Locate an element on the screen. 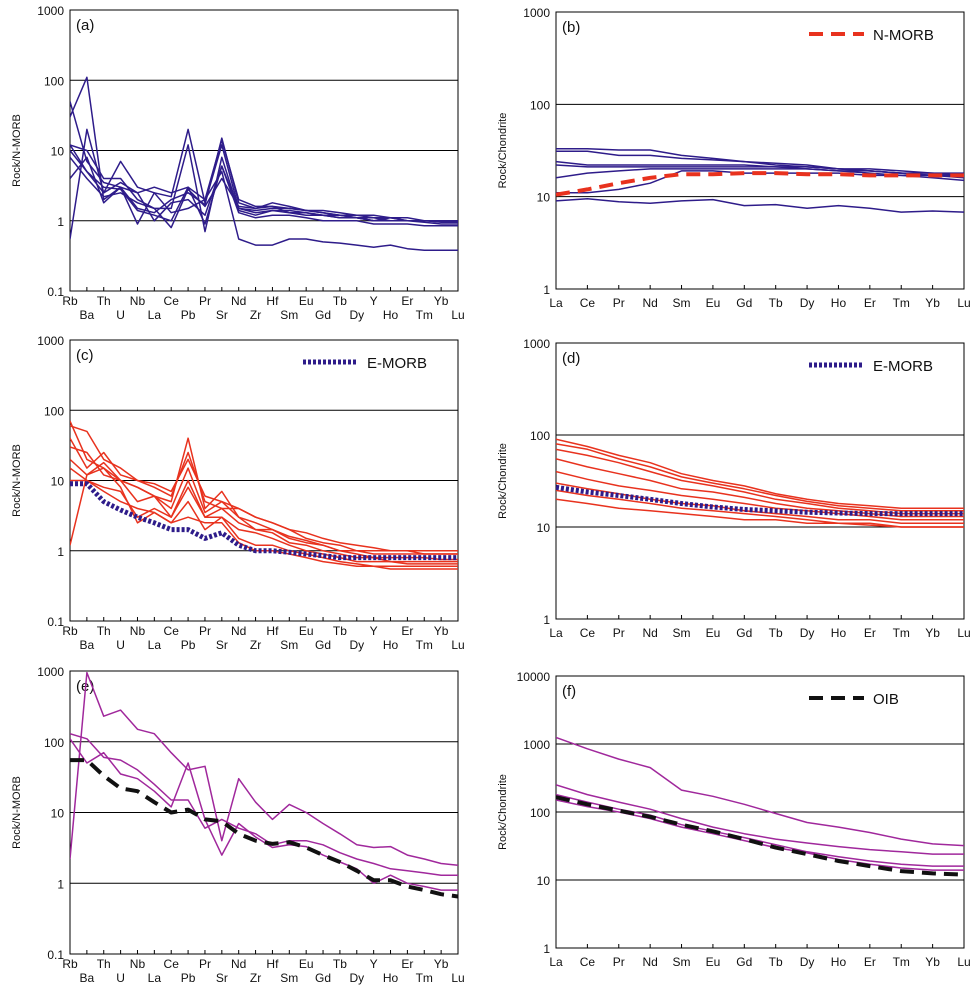  panel-label: (b) is located at coordinates (571, 27).